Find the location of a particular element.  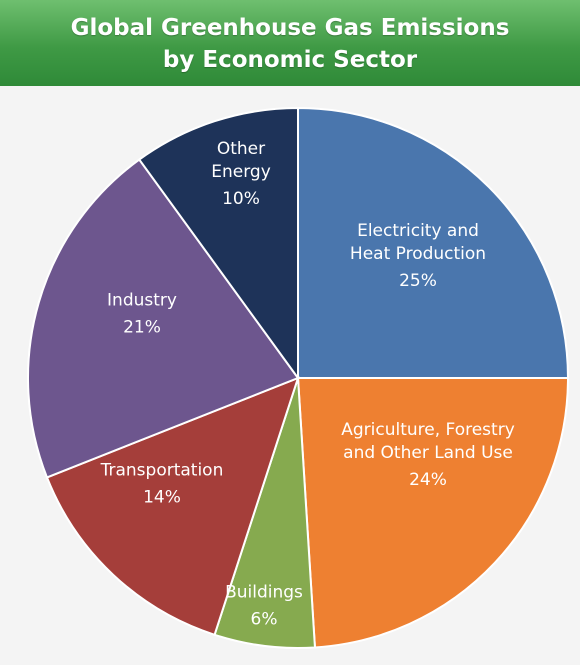

slice-label-name-line: Heat Production is located at coordinates (418, 254).